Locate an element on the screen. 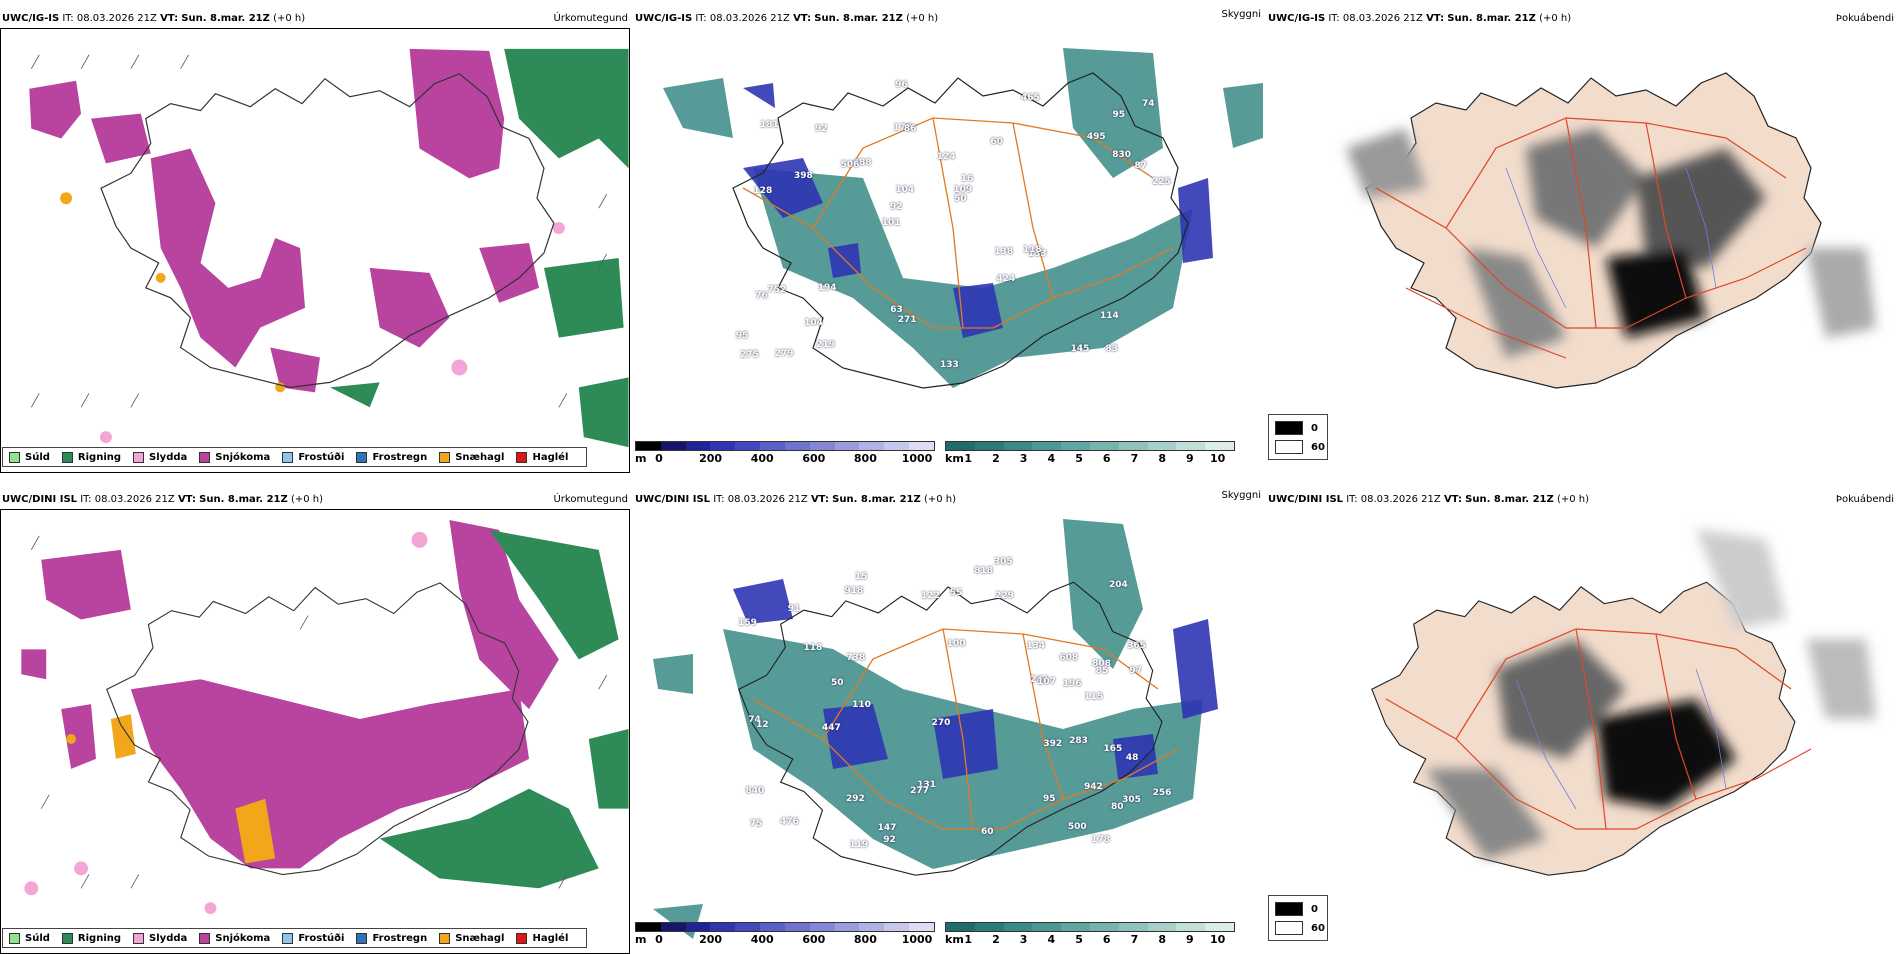  legend-item: Rigning is located at coordinates (91, 938).